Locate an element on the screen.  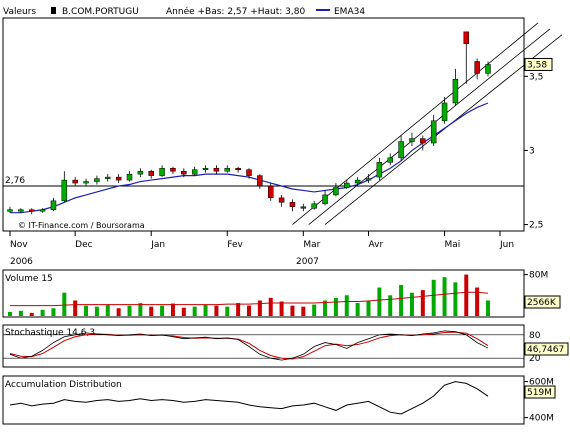
ticker-label: B.COM.PORTUGU is located at coordinates (100, 12).